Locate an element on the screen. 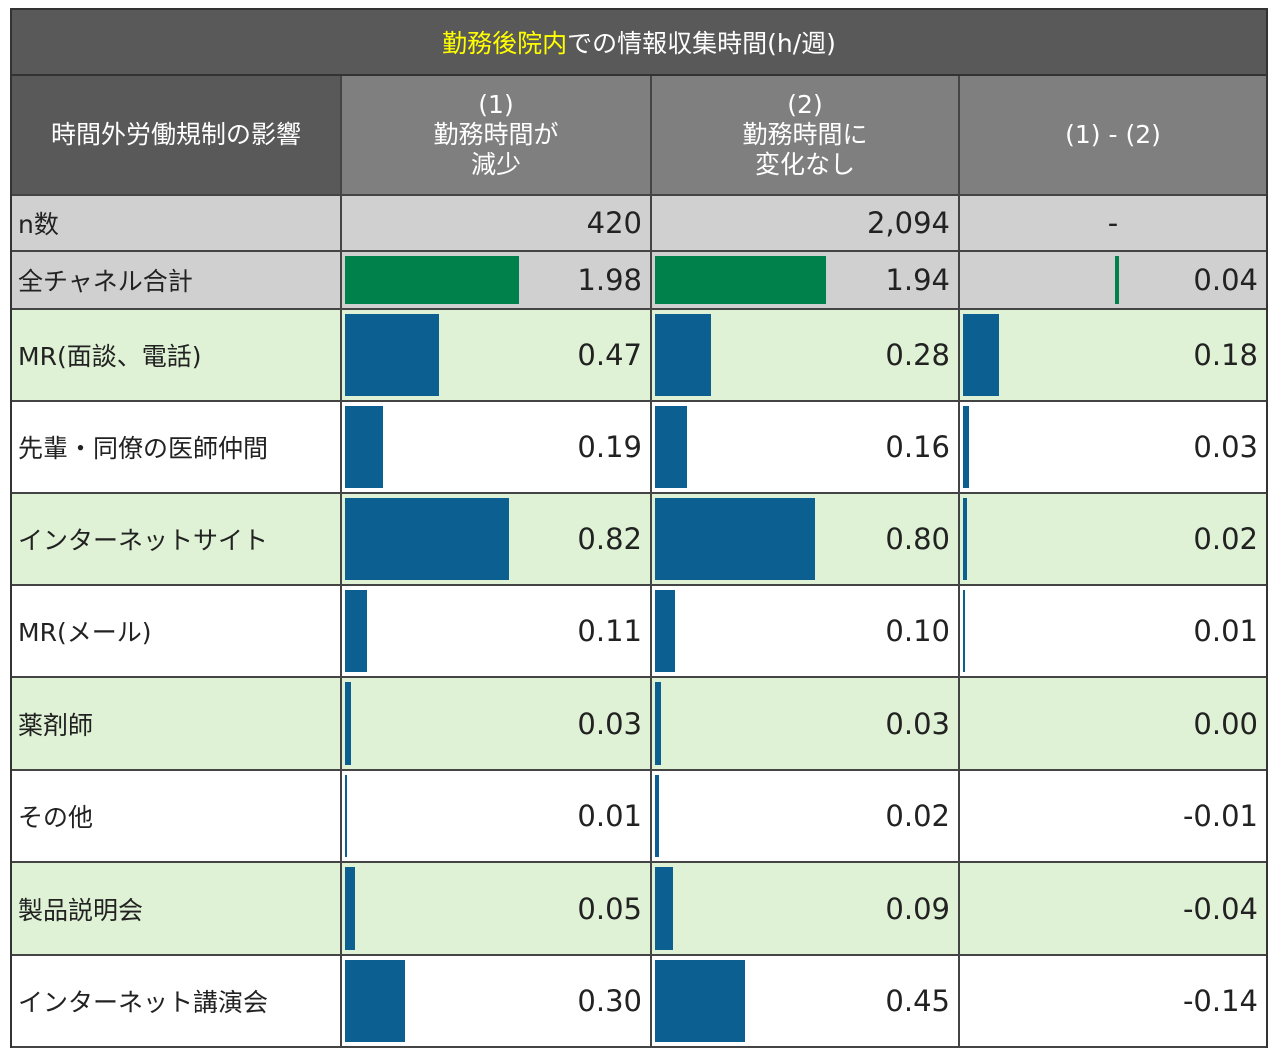 The height and width of the screenshot is (1054, 1280). value-cell: 0.00 is located at coordinates (1113, 724).